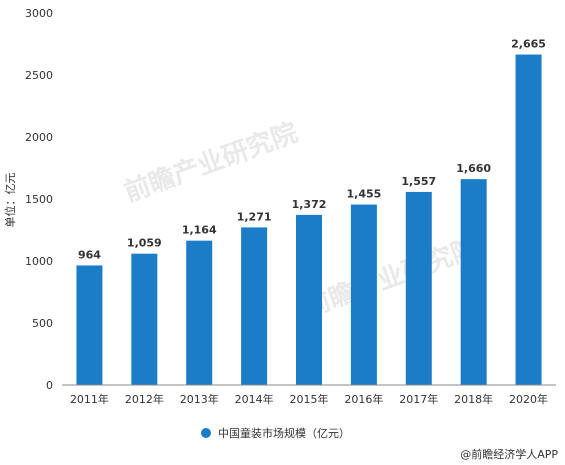 The image size is (565, 465). What do you see at coordinates (473, 168) in the screenshot?
I see `bar-value-label: 1,660` at bounding box center [473, 168].